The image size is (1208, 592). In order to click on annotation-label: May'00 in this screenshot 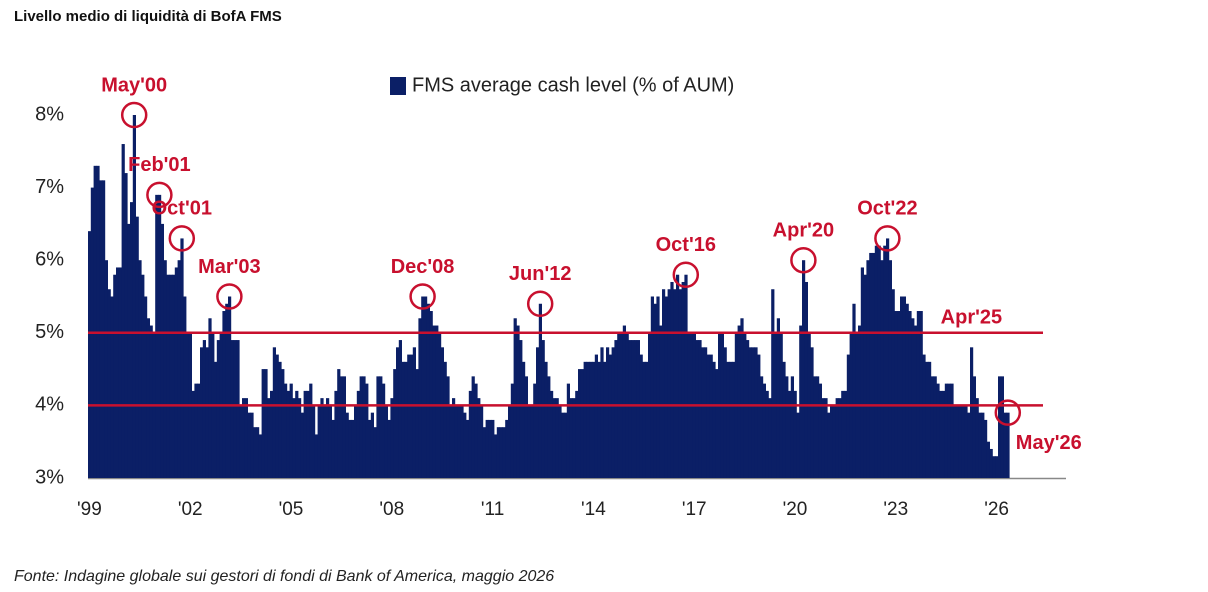, I will do `click(134, 85)`.